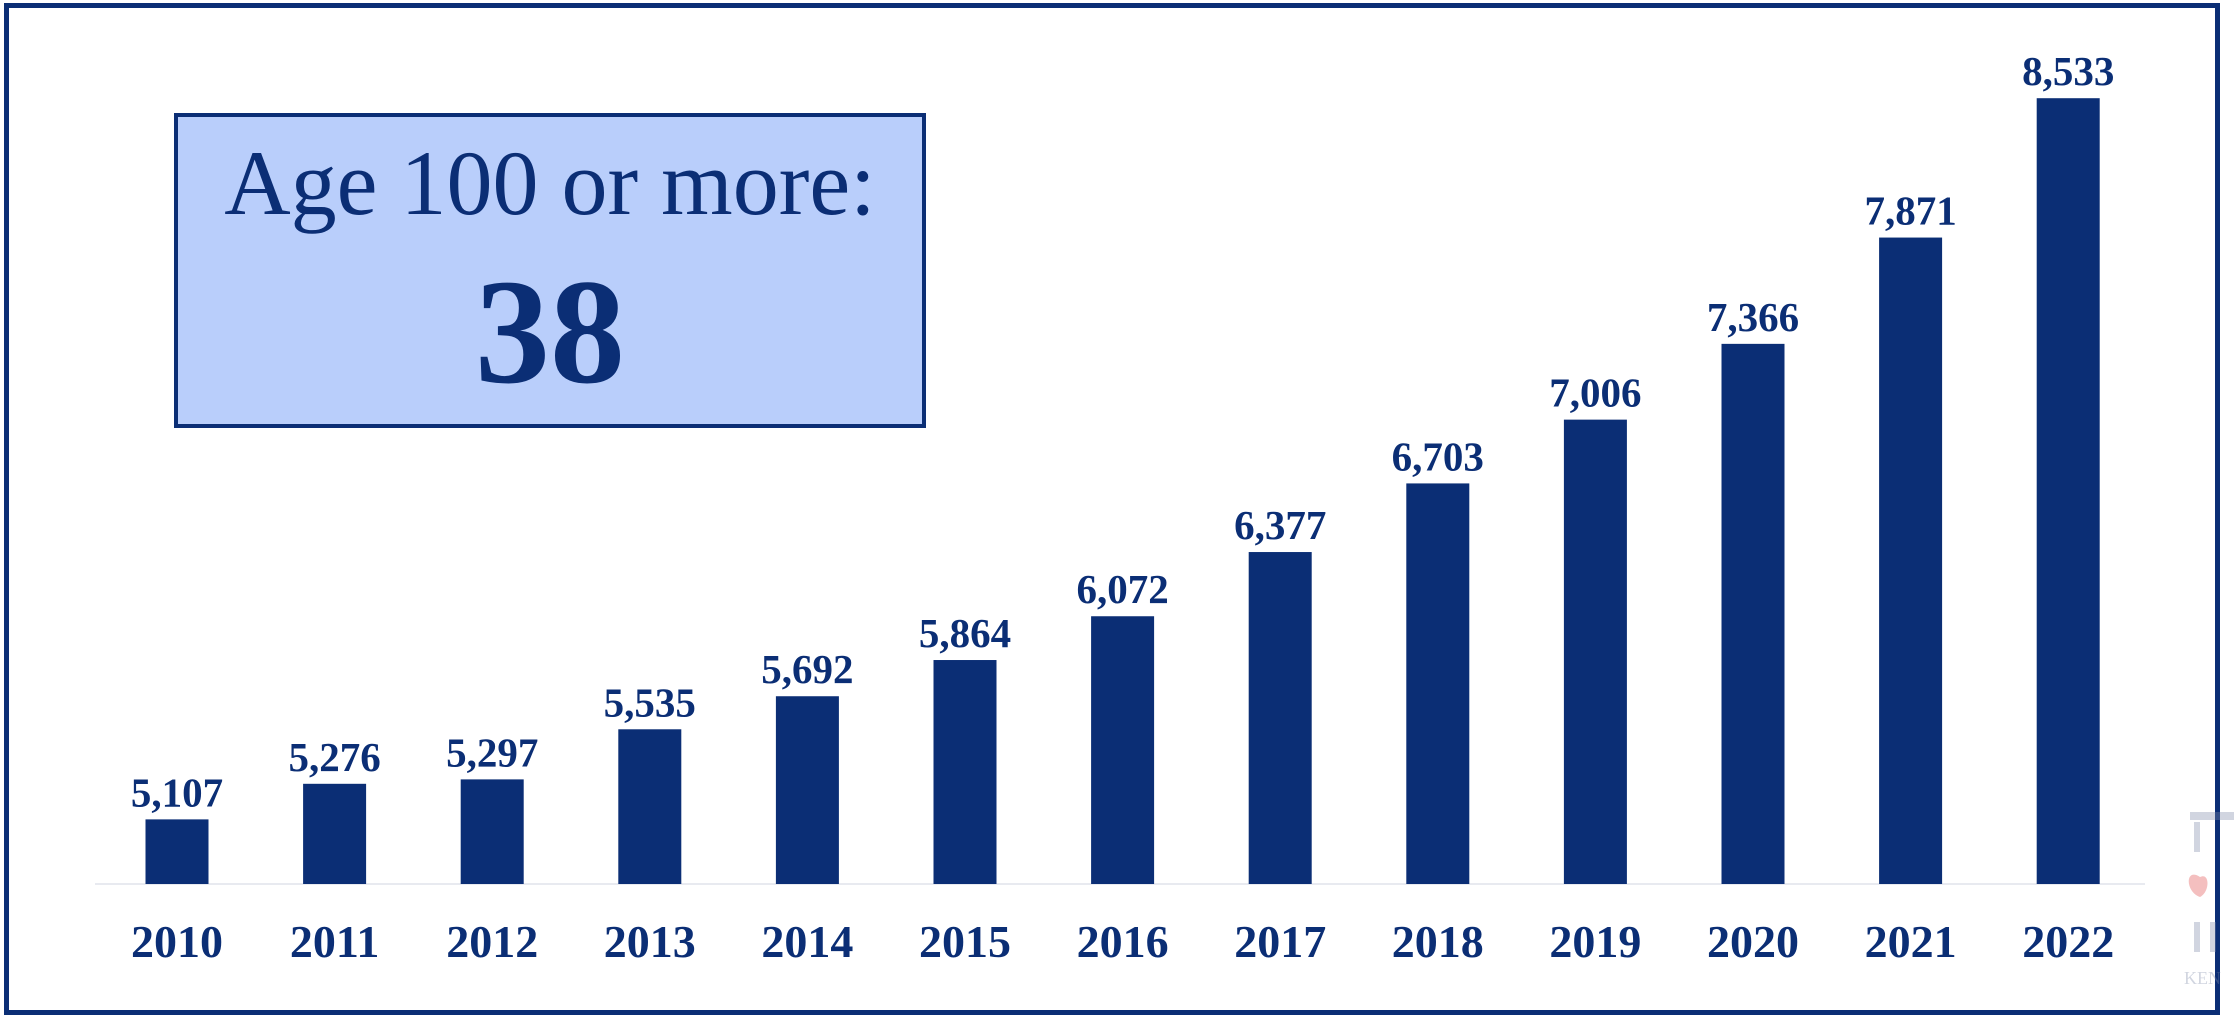 This screenshot has width=2234, height=1018. What do you see at coordinates (492, 941) in the screenshot?
I see `x-tick-label-2012: 2012` at bounding box center [492, 941].